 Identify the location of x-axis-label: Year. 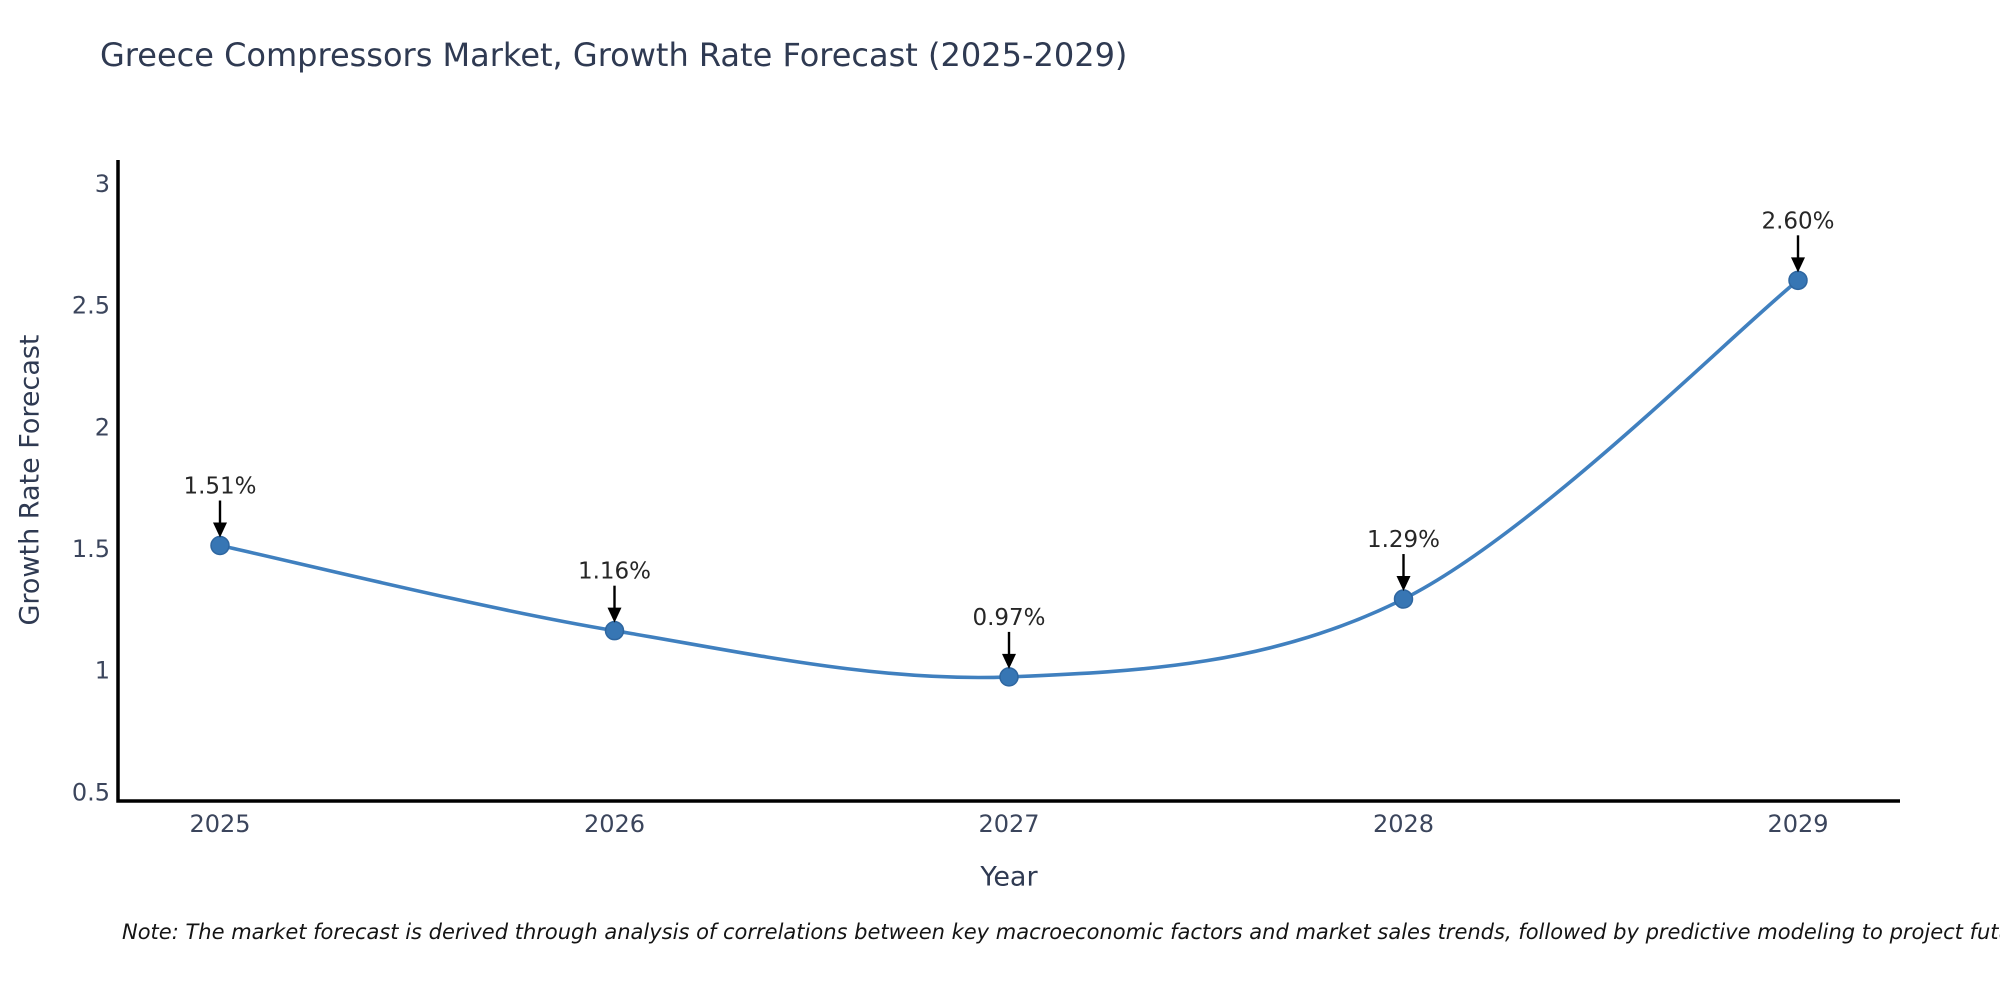
(1009, 877).